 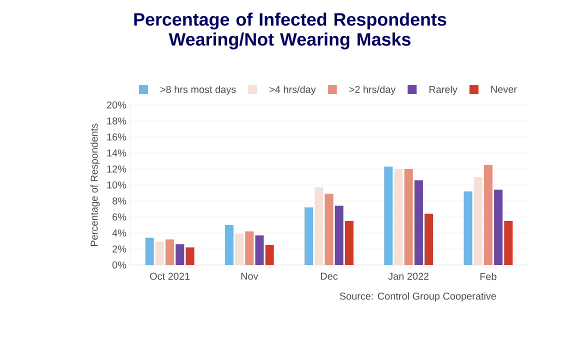 I want to click on legend-label: >2 hrs/day, so click(x=372, y=90).